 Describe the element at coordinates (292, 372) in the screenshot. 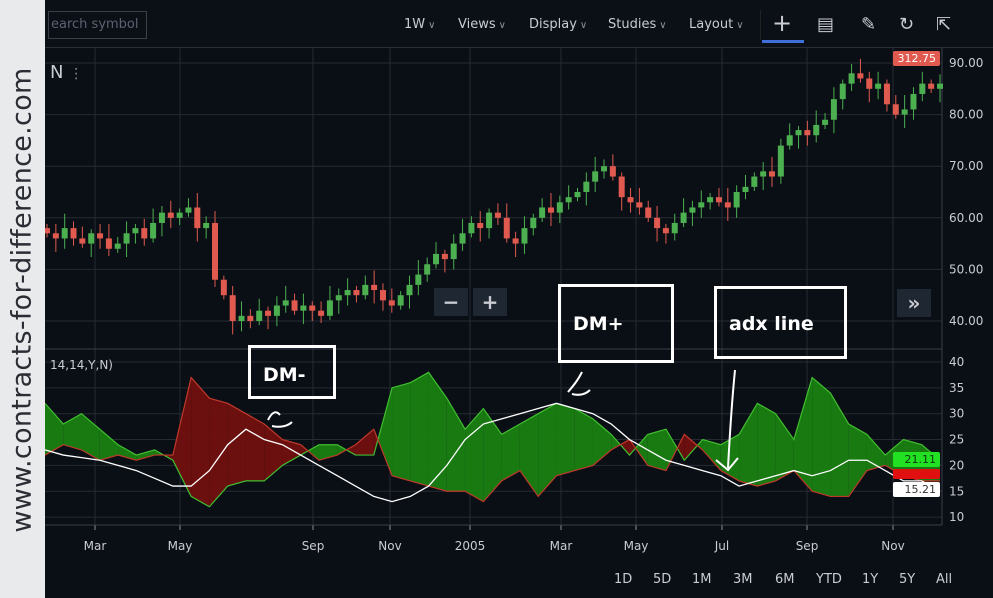

I see `annotation-dm-minus: DM-` at that location.